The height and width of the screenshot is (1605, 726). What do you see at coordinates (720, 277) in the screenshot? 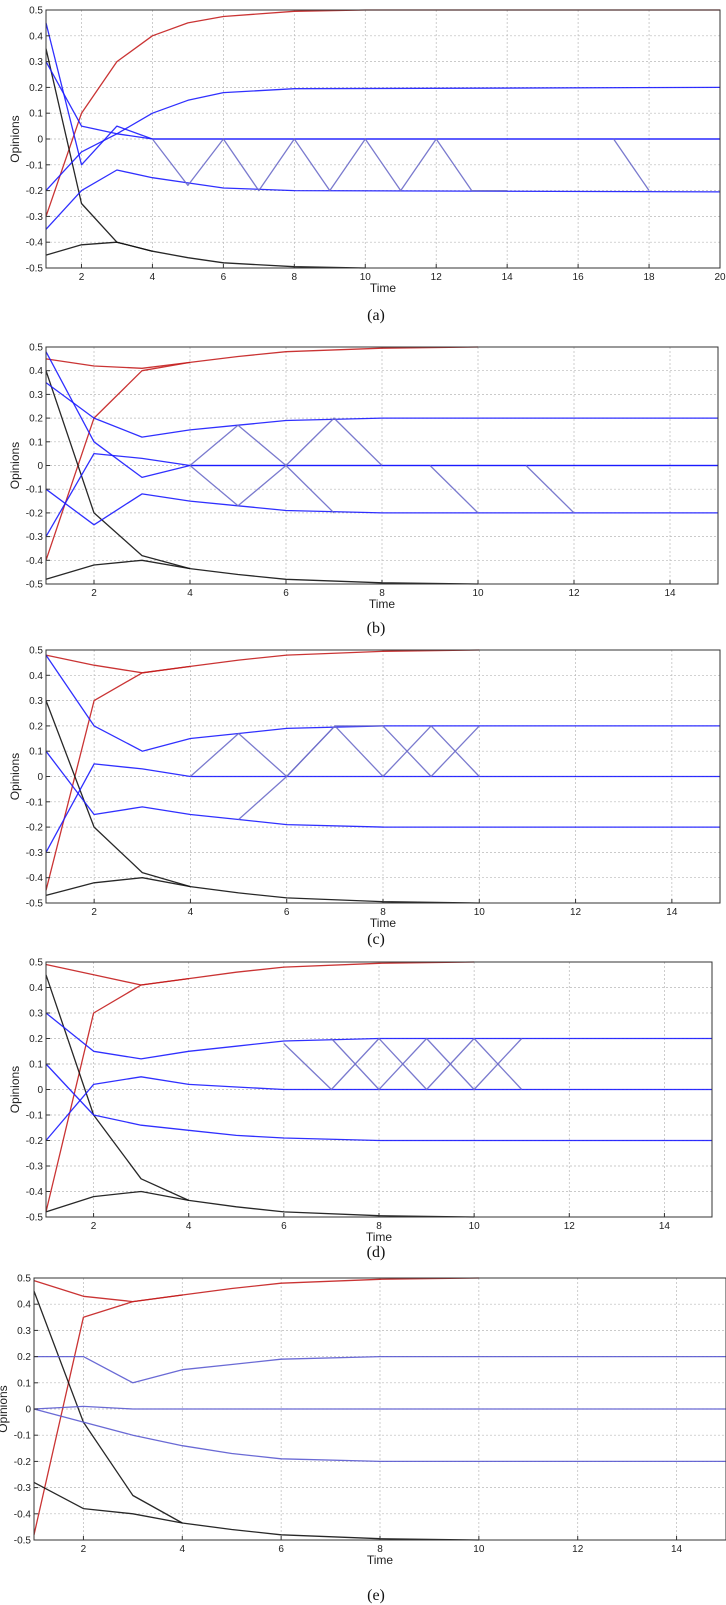
I see `x-tick-label: 20` at bounding box center [720, 277].